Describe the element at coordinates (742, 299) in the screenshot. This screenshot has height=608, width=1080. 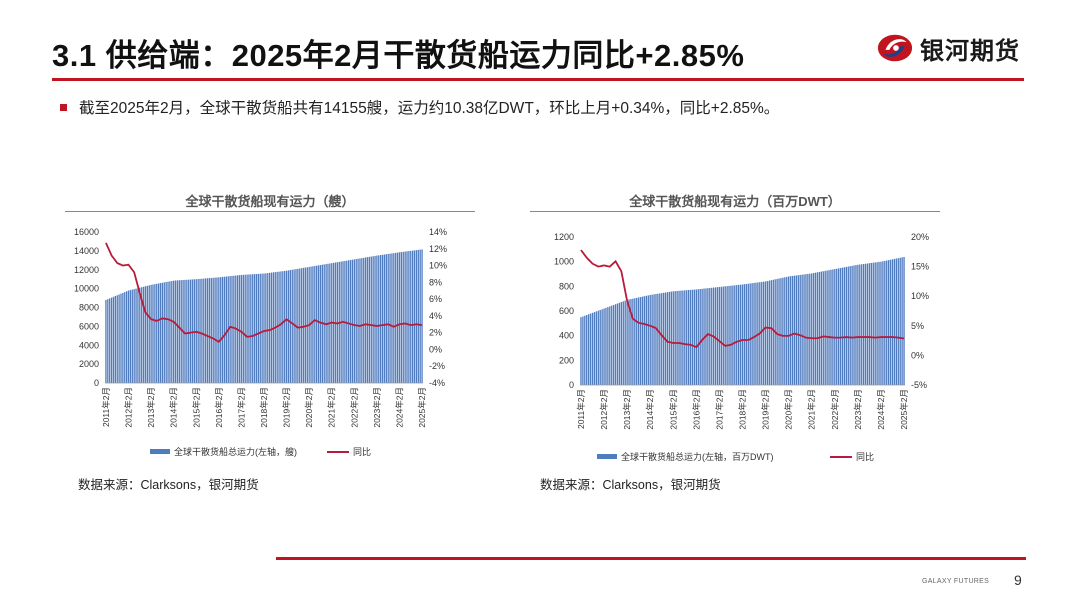
I see `yoy-line` at that location.